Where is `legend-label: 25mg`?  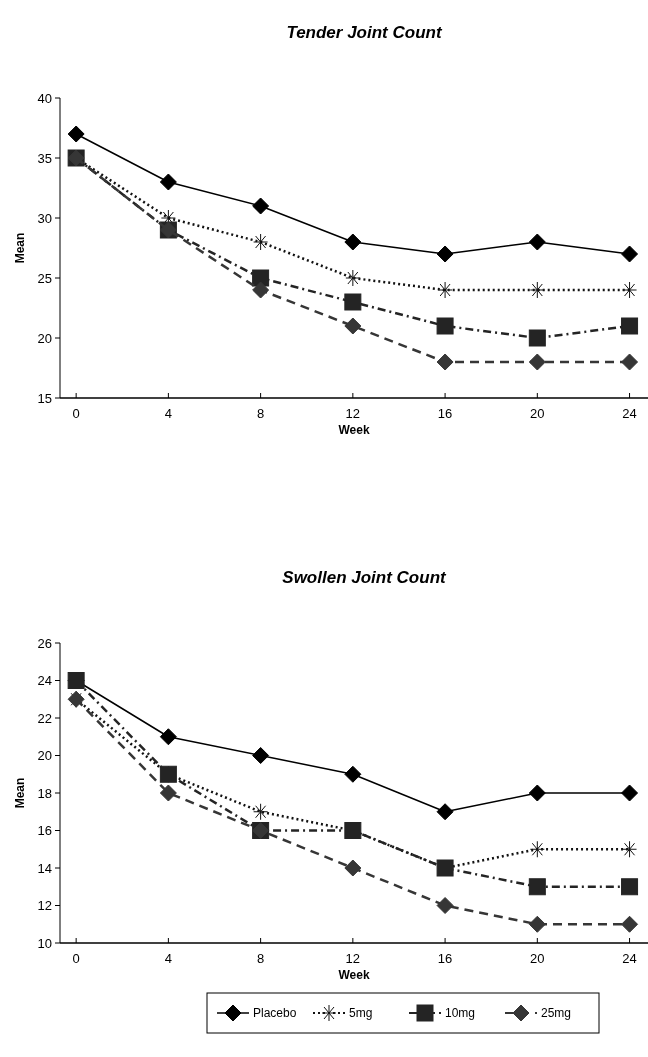
legend-label: 25mg is located at coordinates (556, 1013).